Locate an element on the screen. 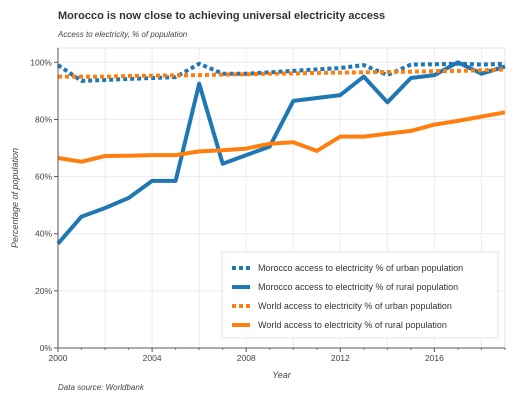 The image size is (530, 400). x-tick-label: 2008 is located at coordinates (246, 358).